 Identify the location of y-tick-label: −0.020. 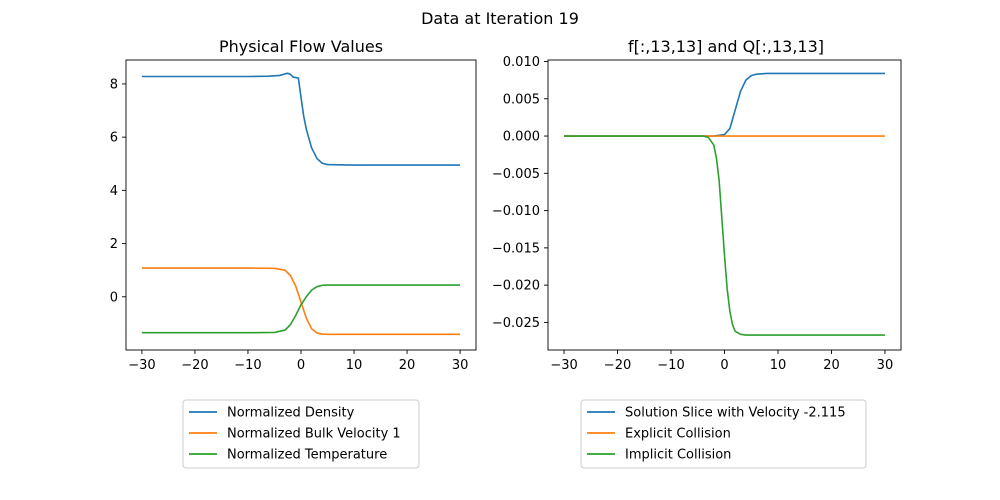
(516, 286).